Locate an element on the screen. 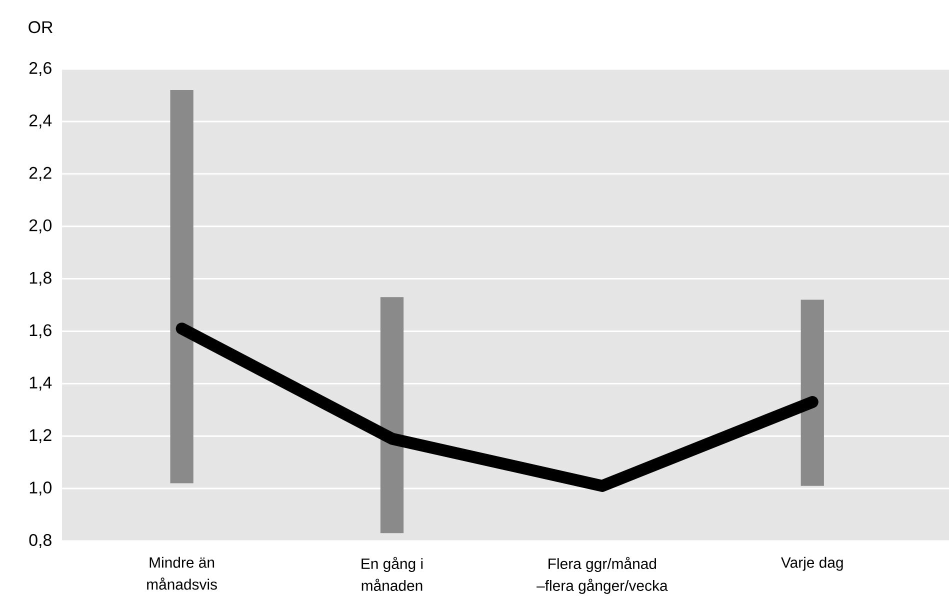 This screenshot has width=949, height=610. y-tick-label: 2,6 is located at coordinates (40, 69).